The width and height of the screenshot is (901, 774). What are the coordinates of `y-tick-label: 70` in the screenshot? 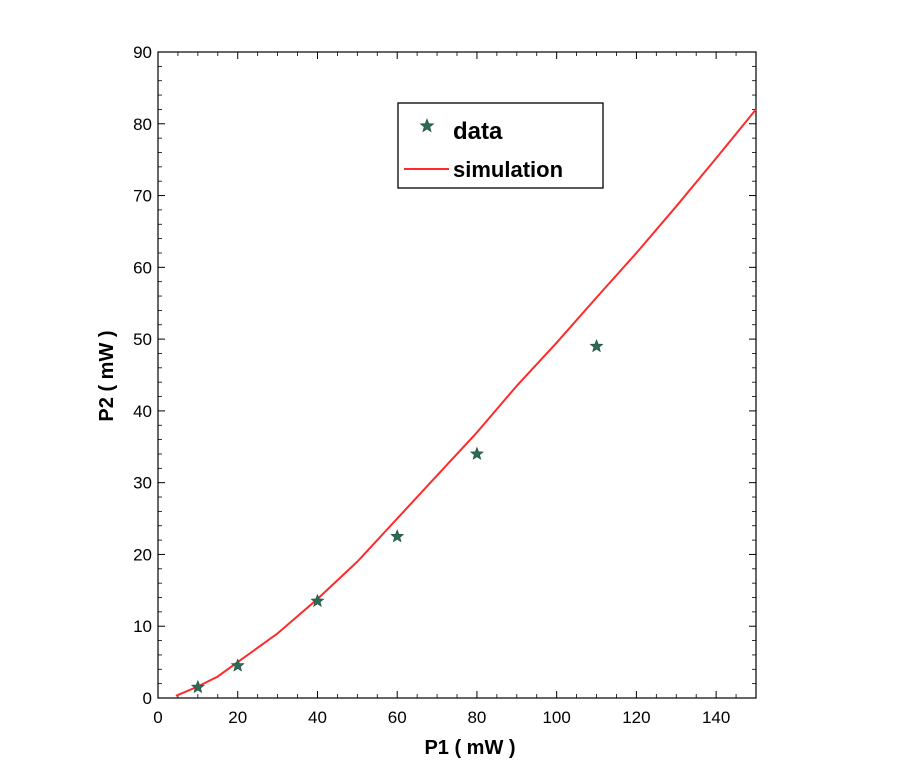 It's located at (142, 196).